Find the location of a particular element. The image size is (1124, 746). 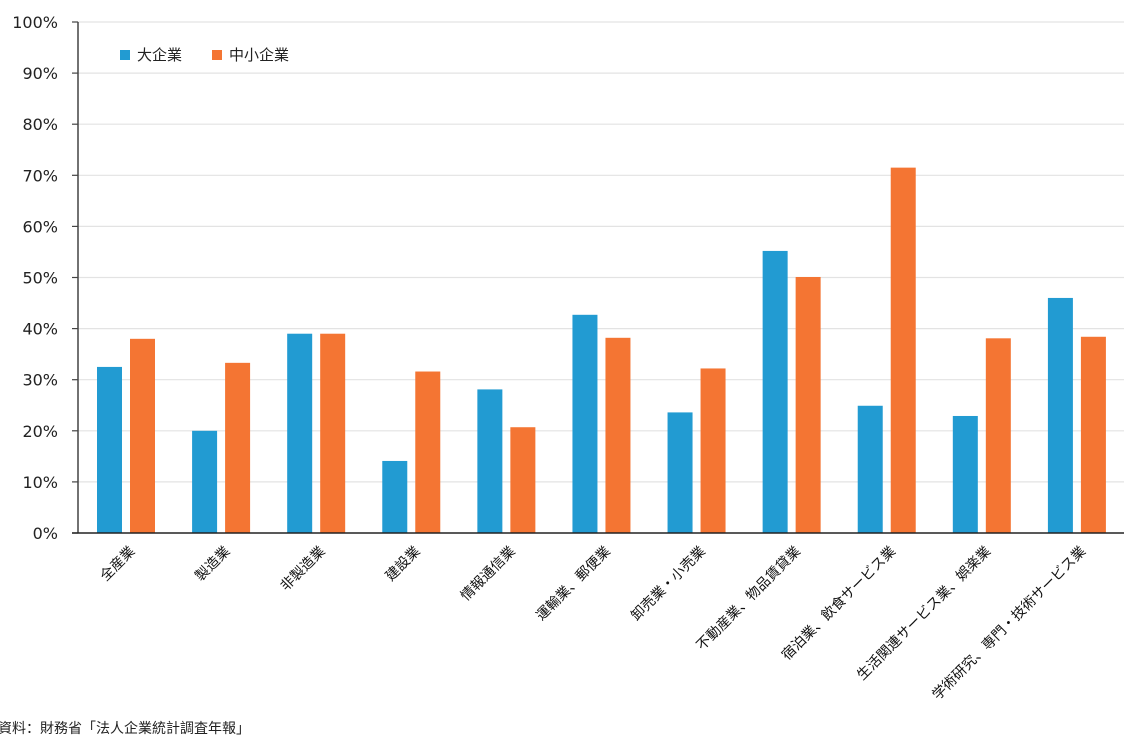

y-tick-label: 10% is located at coordinates (40, 482).